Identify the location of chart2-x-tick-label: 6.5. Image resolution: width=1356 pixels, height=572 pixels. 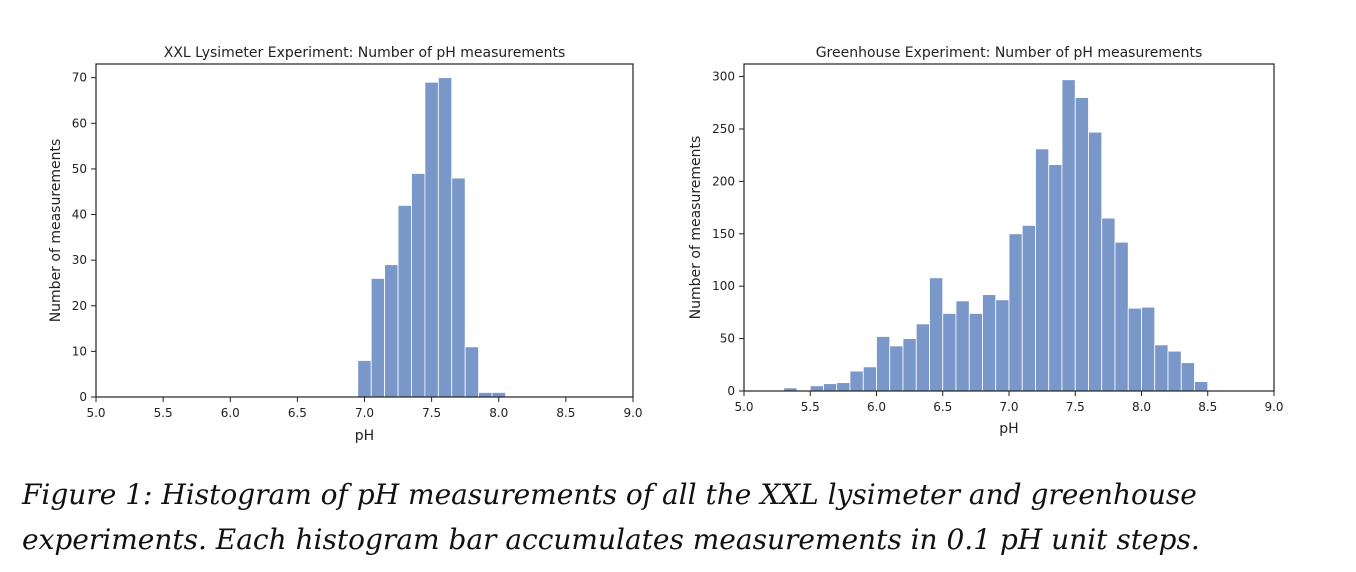
(942, 407).